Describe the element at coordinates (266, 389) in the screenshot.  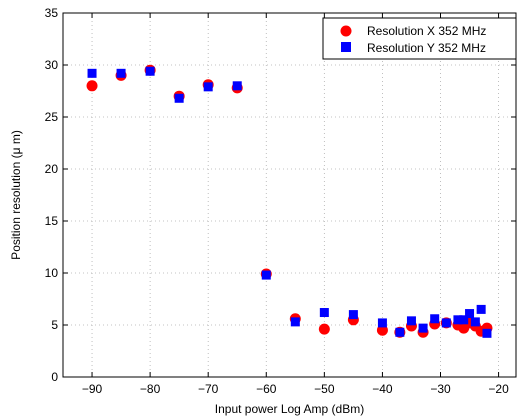
I see `x-tick-label: −60` at that location.